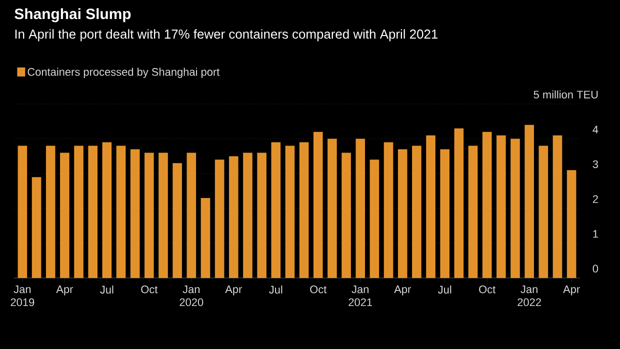 Image resolution: width=620 pixels, height=349 pixels. I want to click on x-tick-label: Jan 2021, so click(360, 296).